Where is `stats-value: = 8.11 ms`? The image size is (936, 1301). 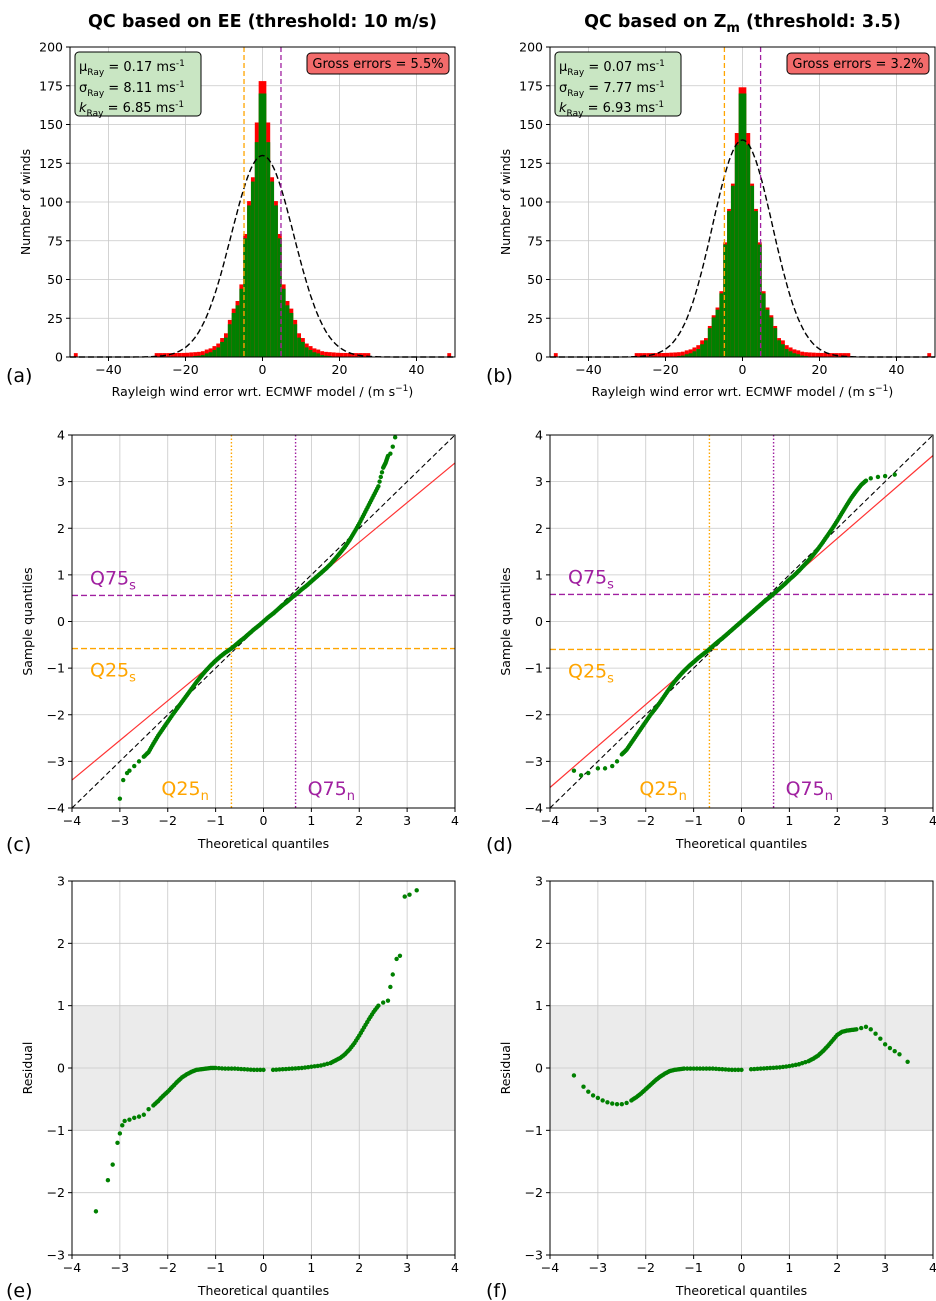
stats-value: = 8.11 ms is located at coordinates (140, 88).